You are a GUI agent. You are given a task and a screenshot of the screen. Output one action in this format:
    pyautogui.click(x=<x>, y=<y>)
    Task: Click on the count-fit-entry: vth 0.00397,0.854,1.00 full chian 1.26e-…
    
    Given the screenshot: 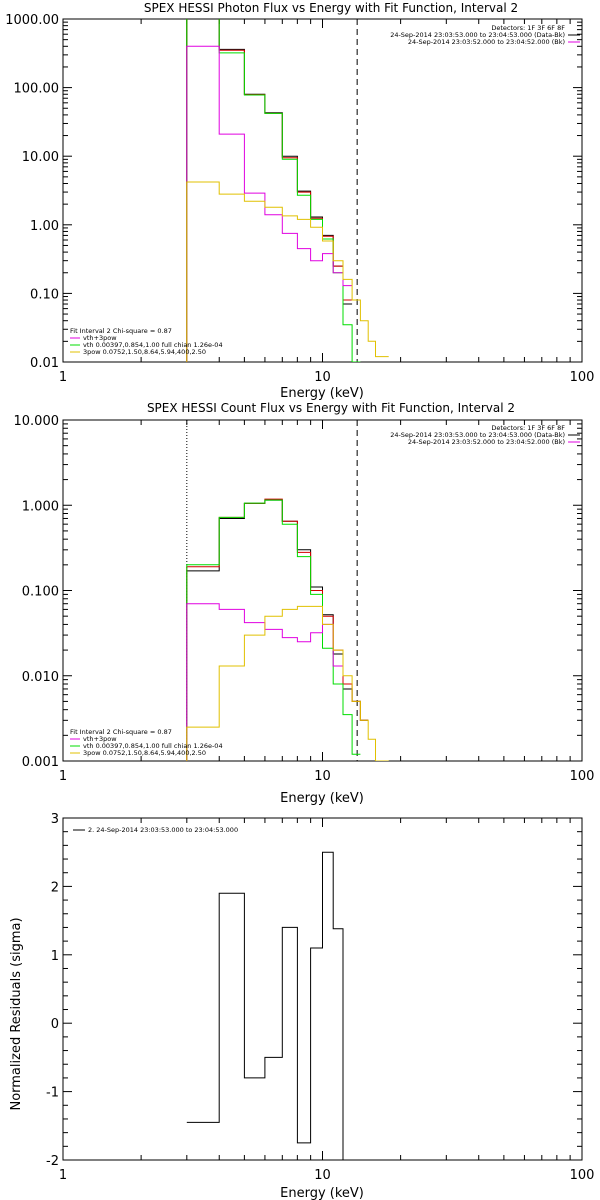 What is the action you would take?
    pyautogui.click(x=153, y=746)
    